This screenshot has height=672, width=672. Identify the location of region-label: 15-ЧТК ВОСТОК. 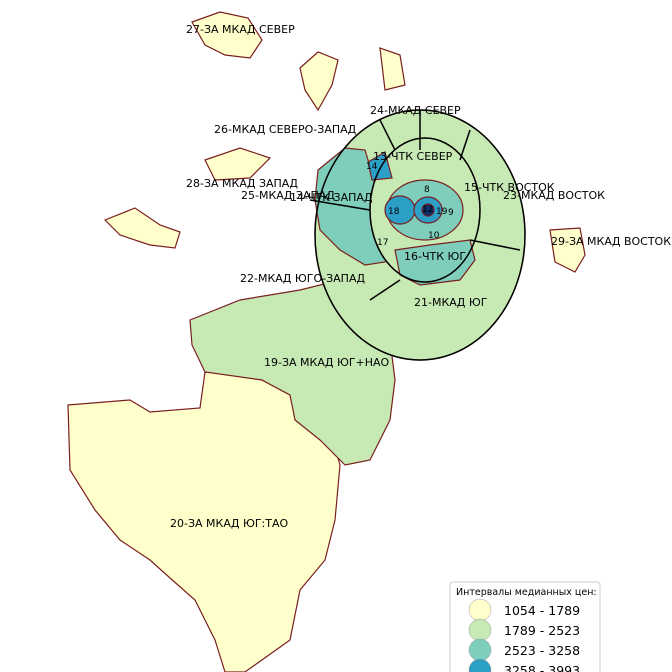
(509, 187).